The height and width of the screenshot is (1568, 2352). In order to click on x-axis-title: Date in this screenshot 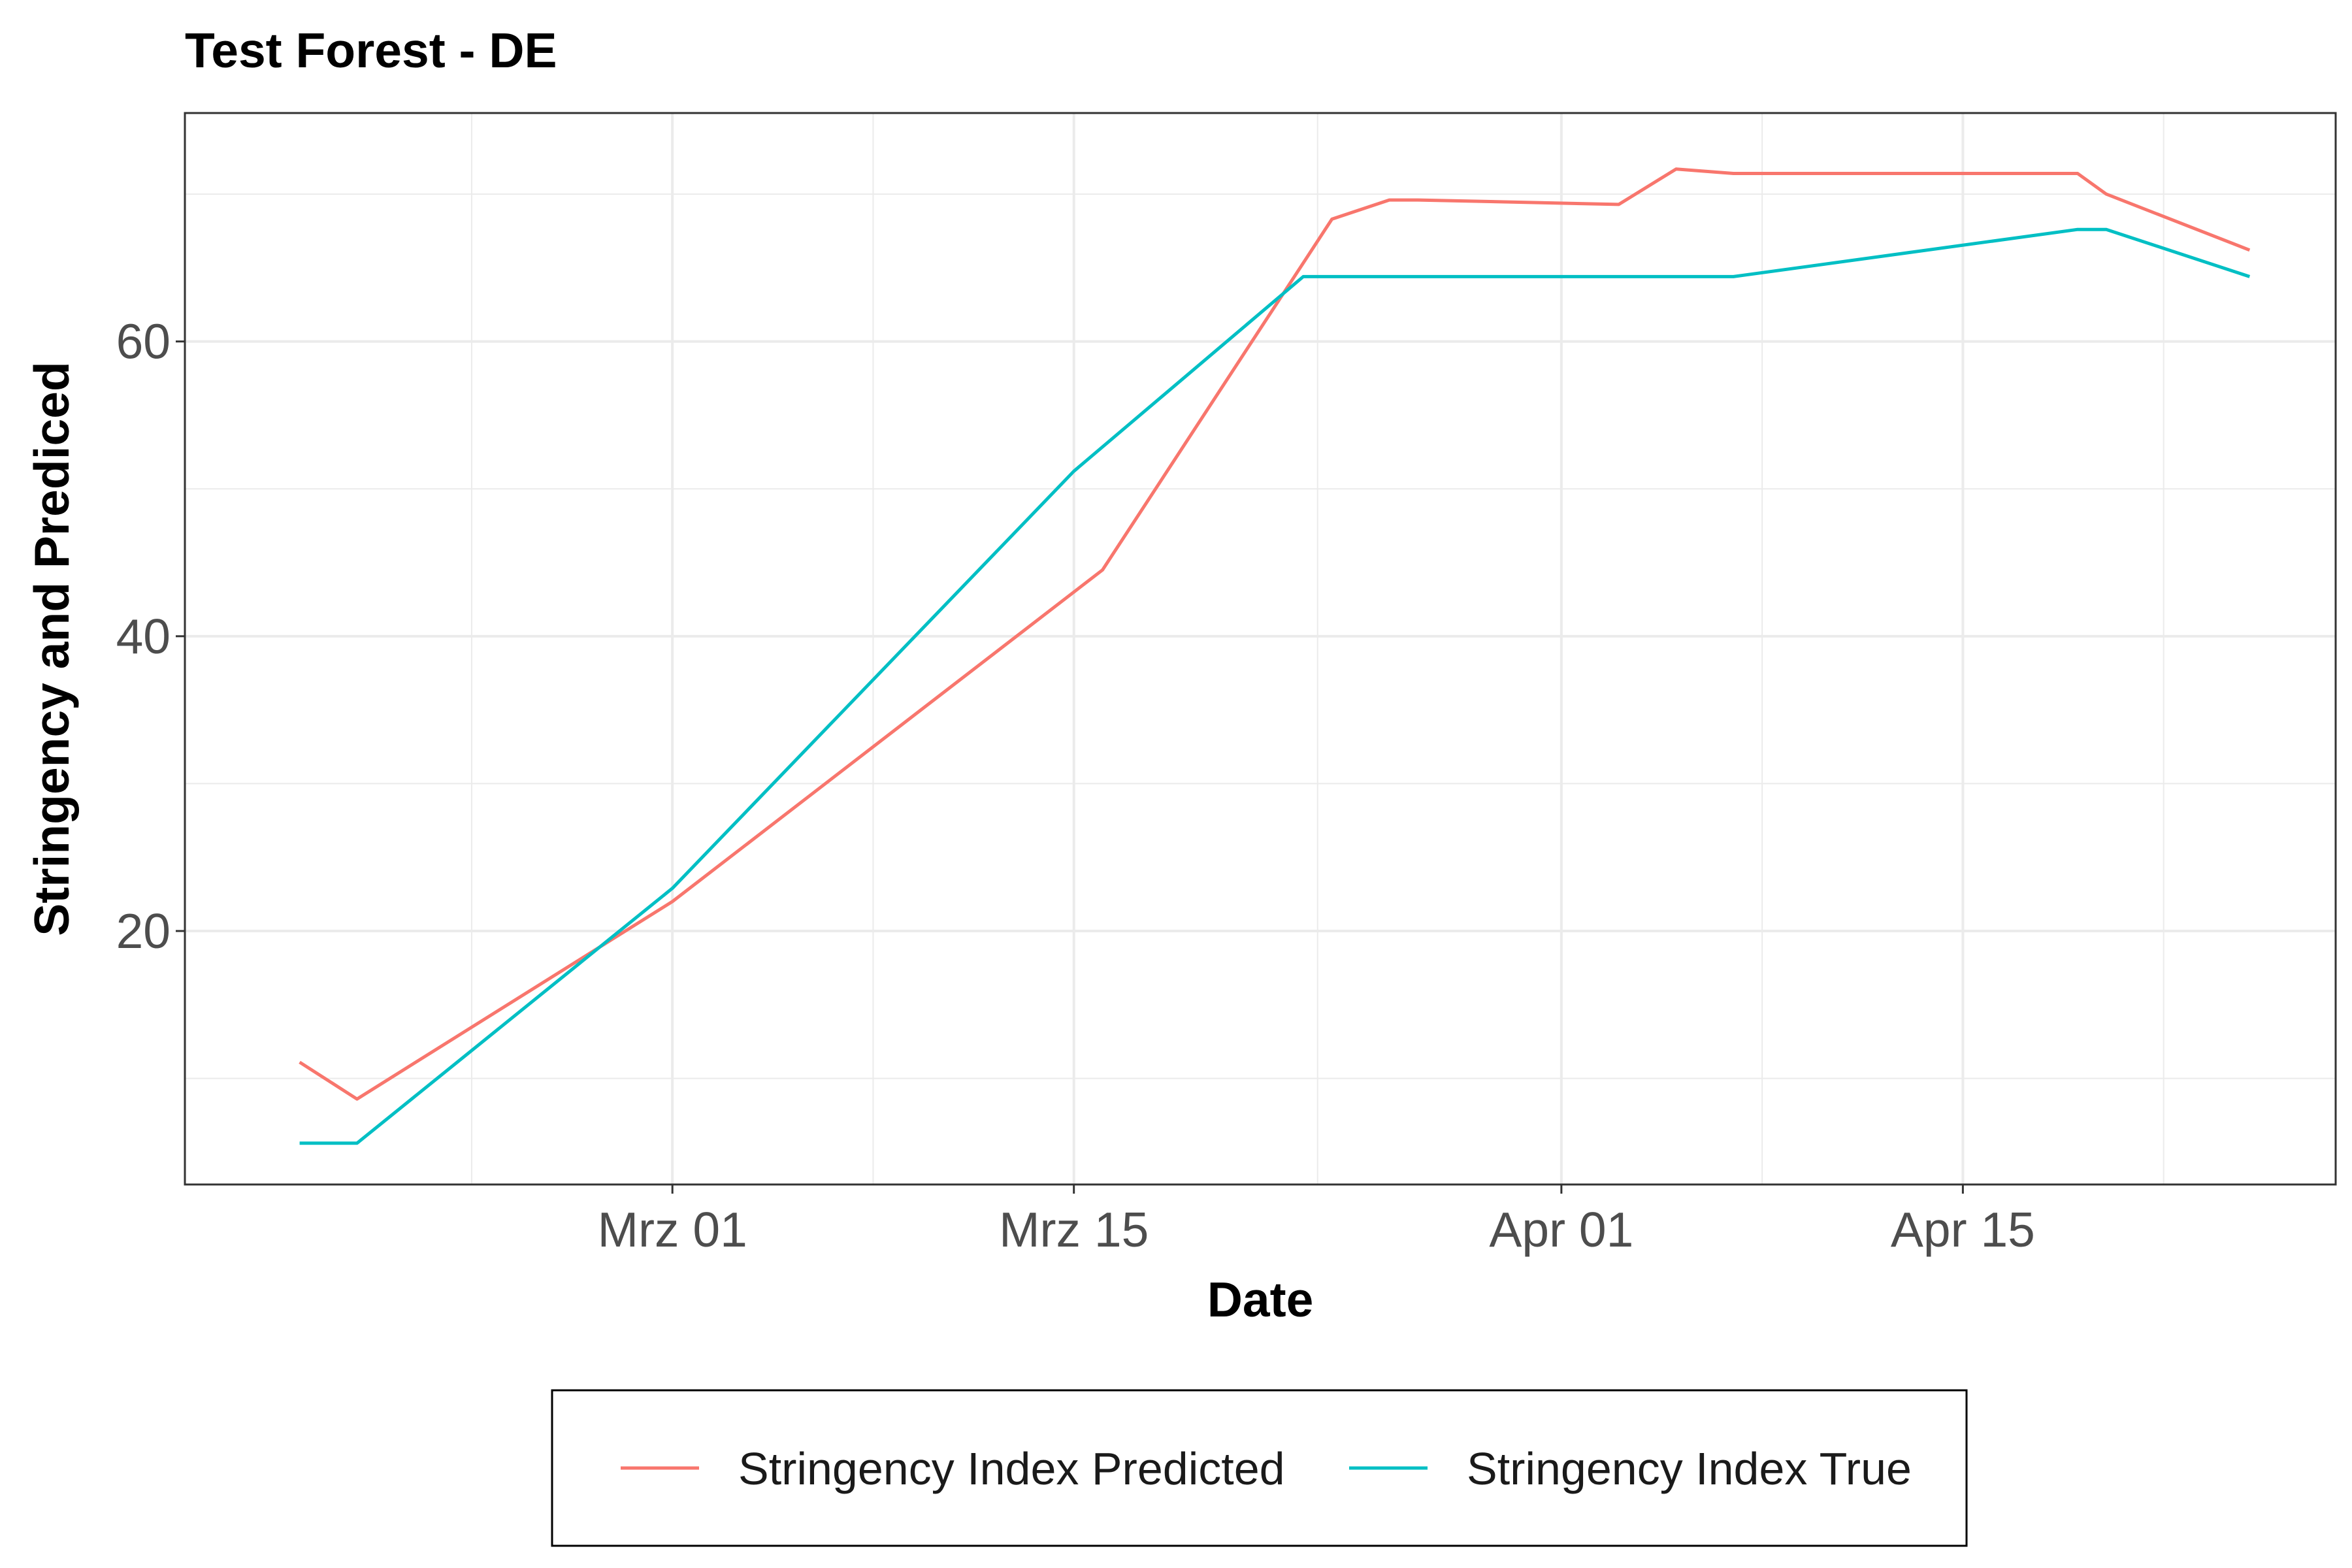, I will do `click(1260, 1299)`.